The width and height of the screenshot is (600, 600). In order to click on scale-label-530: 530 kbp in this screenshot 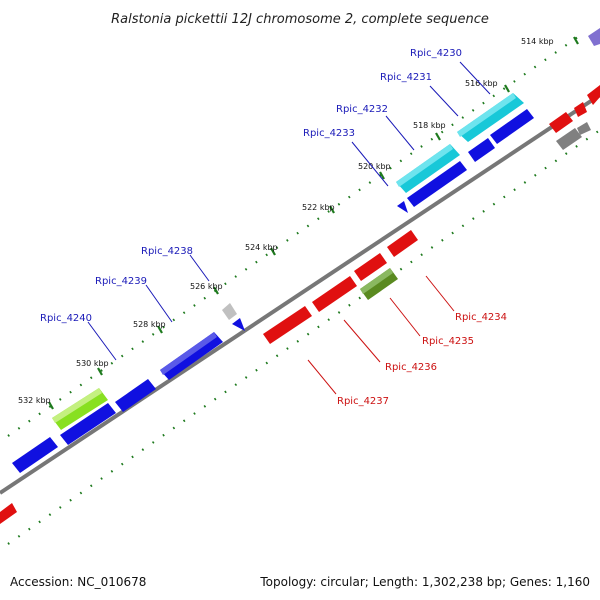, I will do `click(92, 363)`.